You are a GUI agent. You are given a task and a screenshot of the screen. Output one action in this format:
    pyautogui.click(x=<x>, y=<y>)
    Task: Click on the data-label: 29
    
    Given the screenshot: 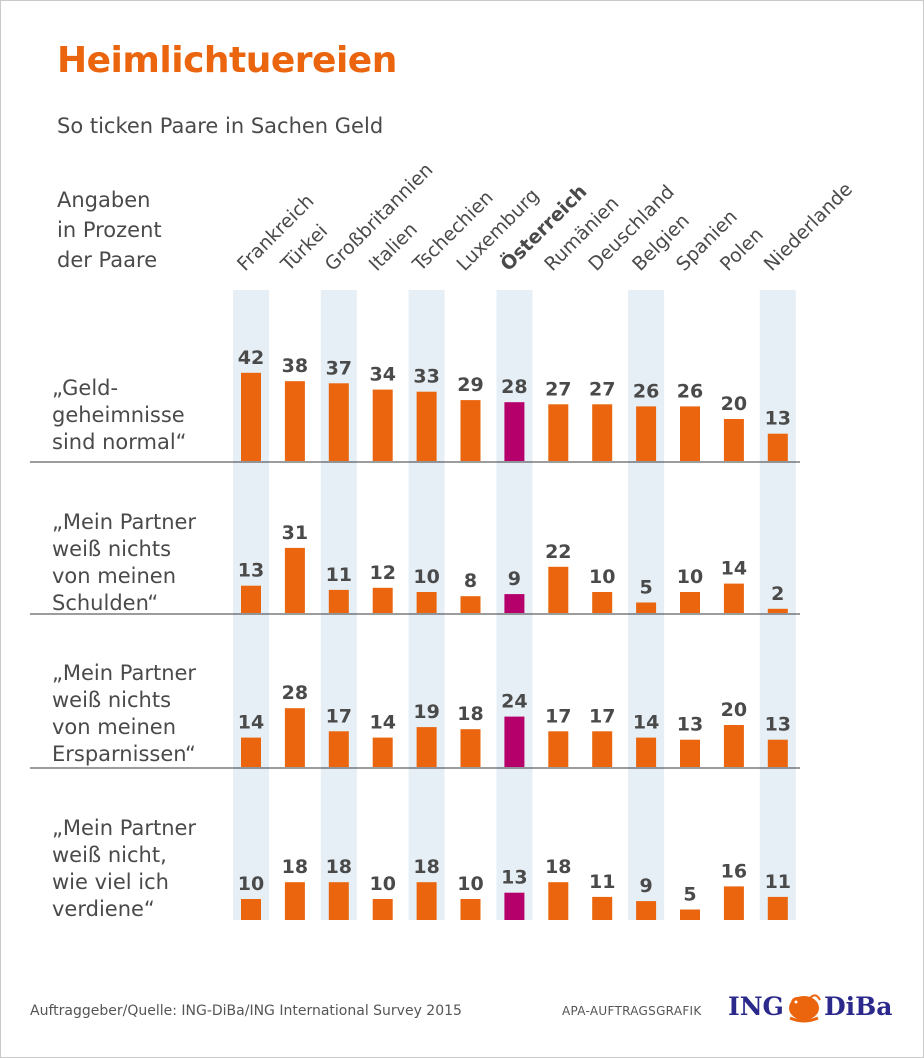 What is the action you would take?
    pyautogui.click(x=470, y=385)
    